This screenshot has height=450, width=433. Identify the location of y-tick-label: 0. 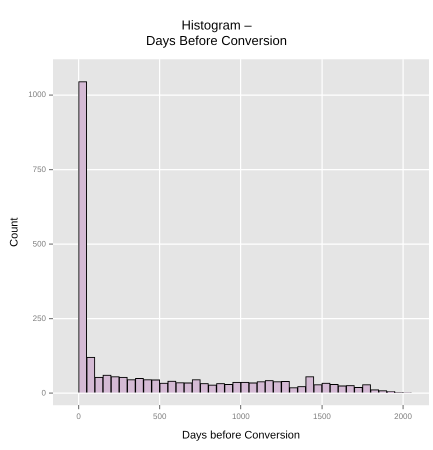
(44, 393).